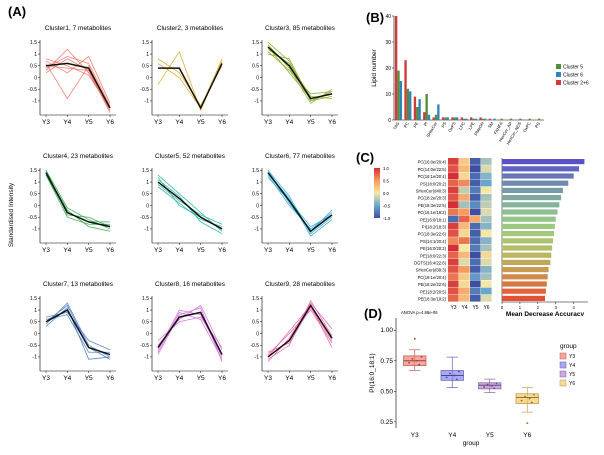 The image size is (604, 455). I want to click on scale-tick-label: -1.0, so click(387, 218).